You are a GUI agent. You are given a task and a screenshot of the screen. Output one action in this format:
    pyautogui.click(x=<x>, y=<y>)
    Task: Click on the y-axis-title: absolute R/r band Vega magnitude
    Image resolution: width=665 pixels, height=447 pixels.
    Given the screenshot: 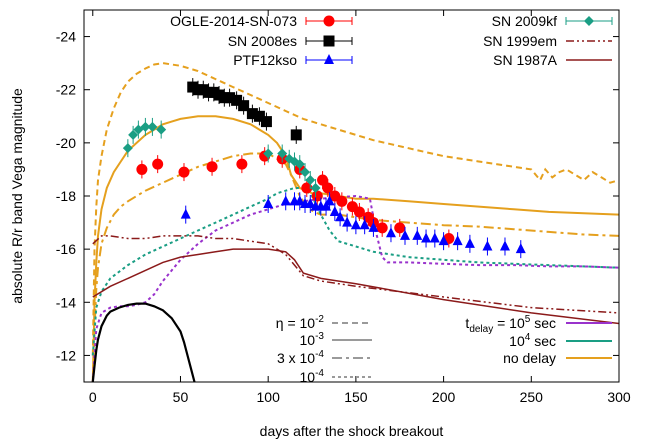 What is the action you would take?
    pyautogui.click(x=17, y=196)
    